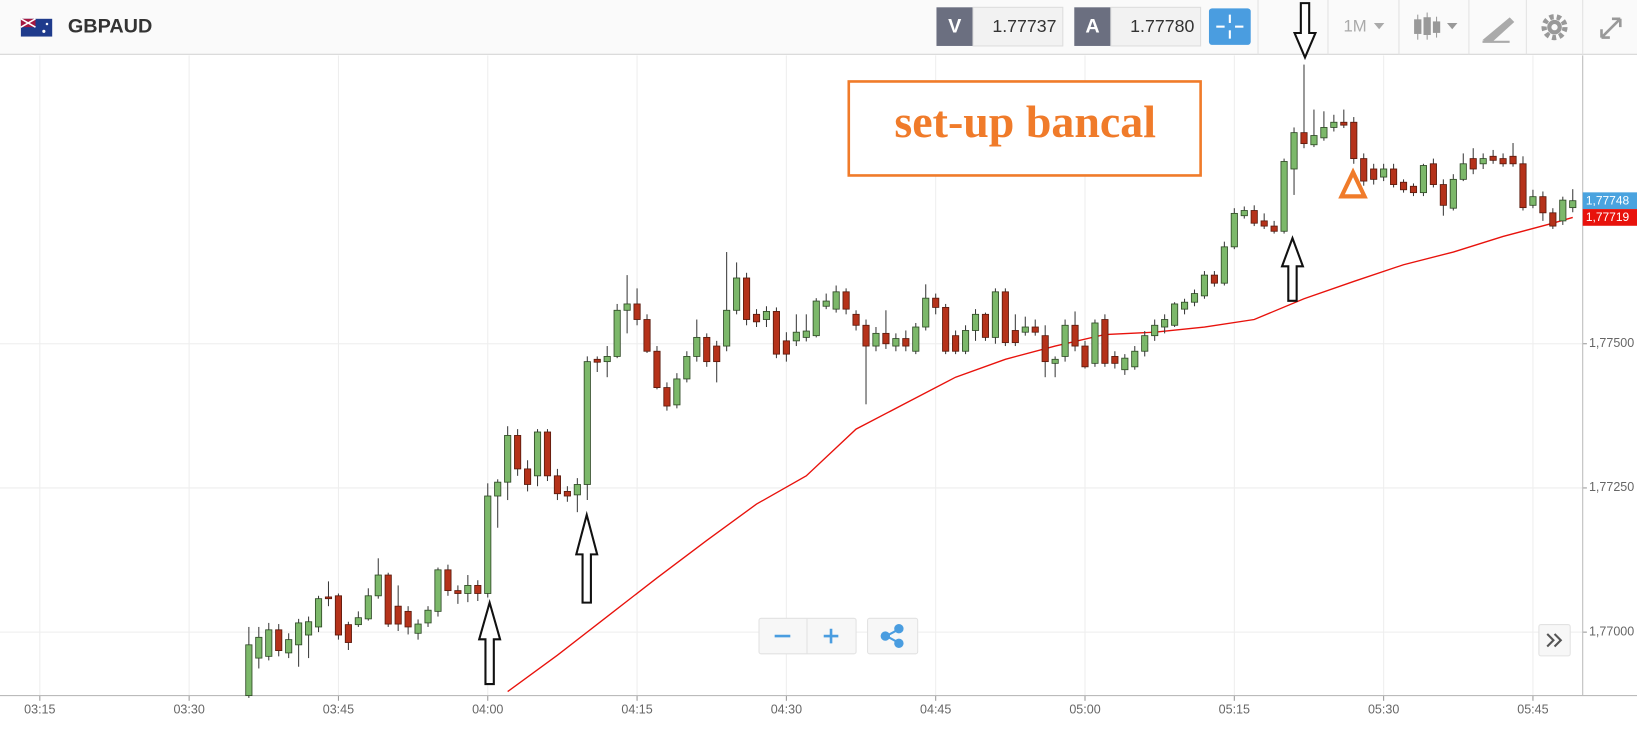 The image size is (1637, 729). What do you see at coordinates (1611, 28) in the screenshot?
I see `fullscreen-icon` at bounding box center [1611, 28].